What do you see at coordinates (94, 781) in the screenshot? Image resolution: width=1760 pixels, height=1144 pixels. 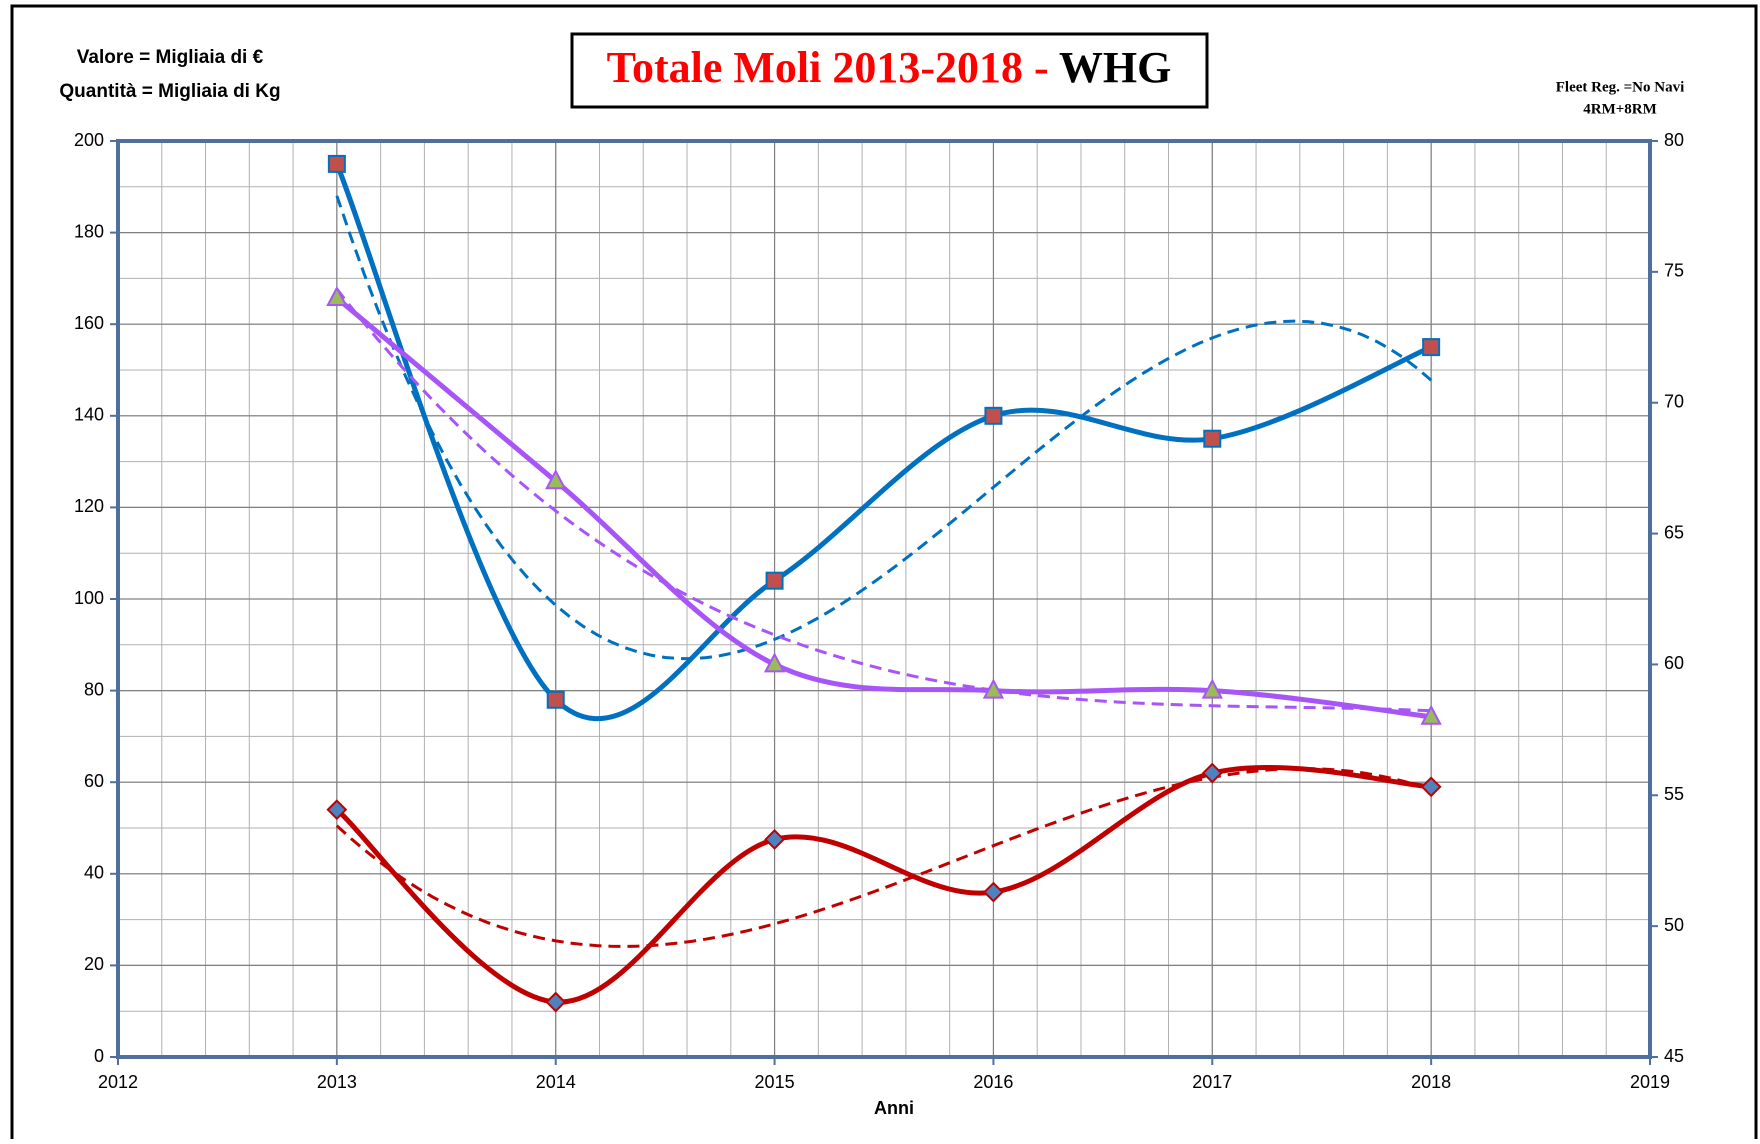 I see `y-tick-label: 60` at bounding box center [94, 781].